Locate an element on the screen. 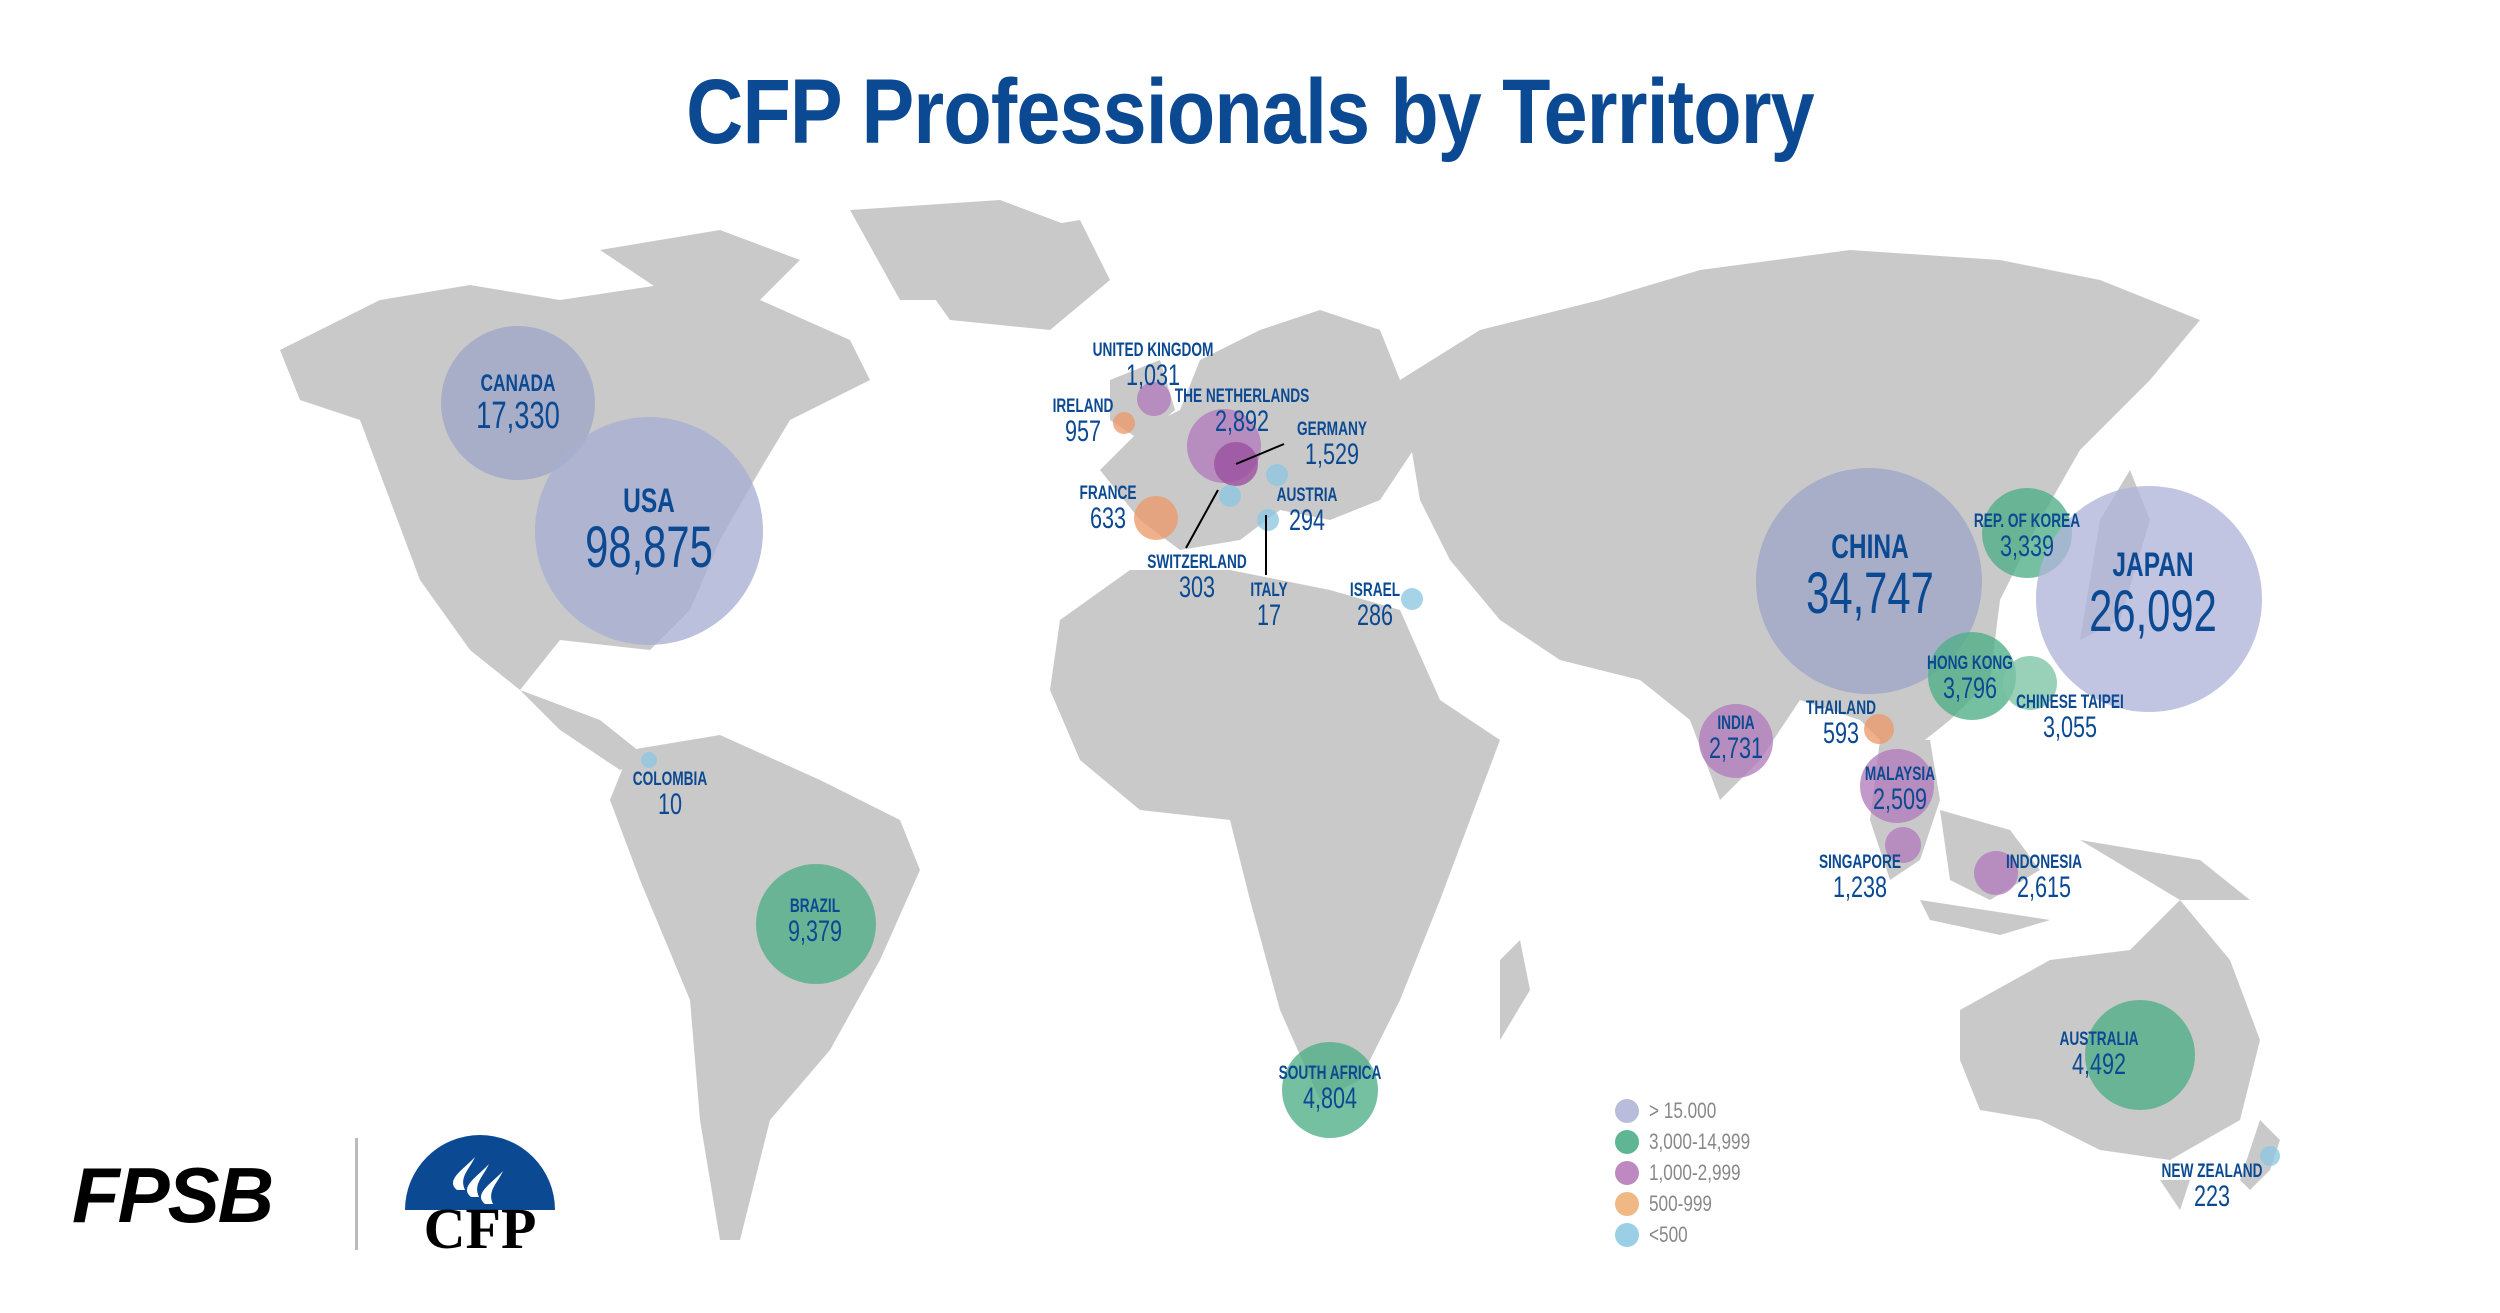  label-italy: ITALY 17 is located at coordinates (1269, 606).